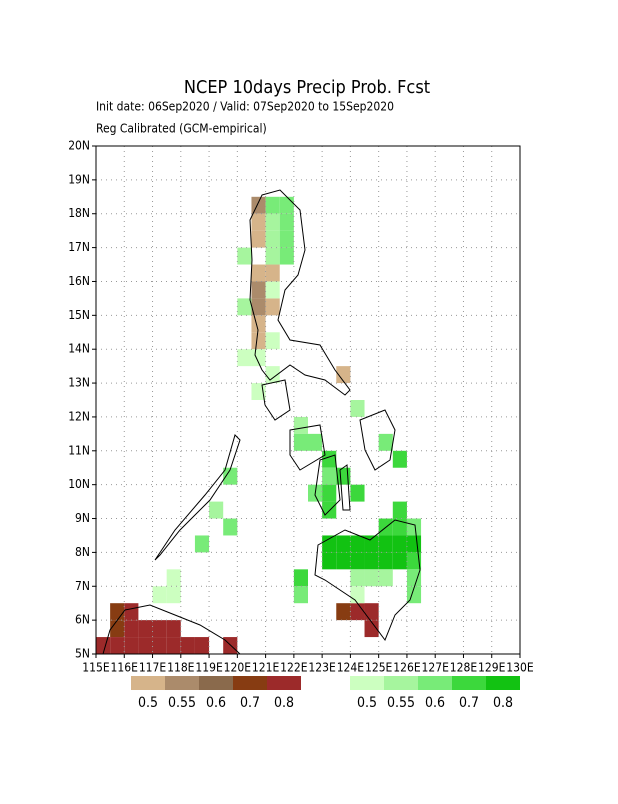 The width and height of the screenshot is (618, 804). What do you see at coordinates (379, 668) in the screenshot?
I see `x-tick-label: 125E` at bounding box center [379, 668].